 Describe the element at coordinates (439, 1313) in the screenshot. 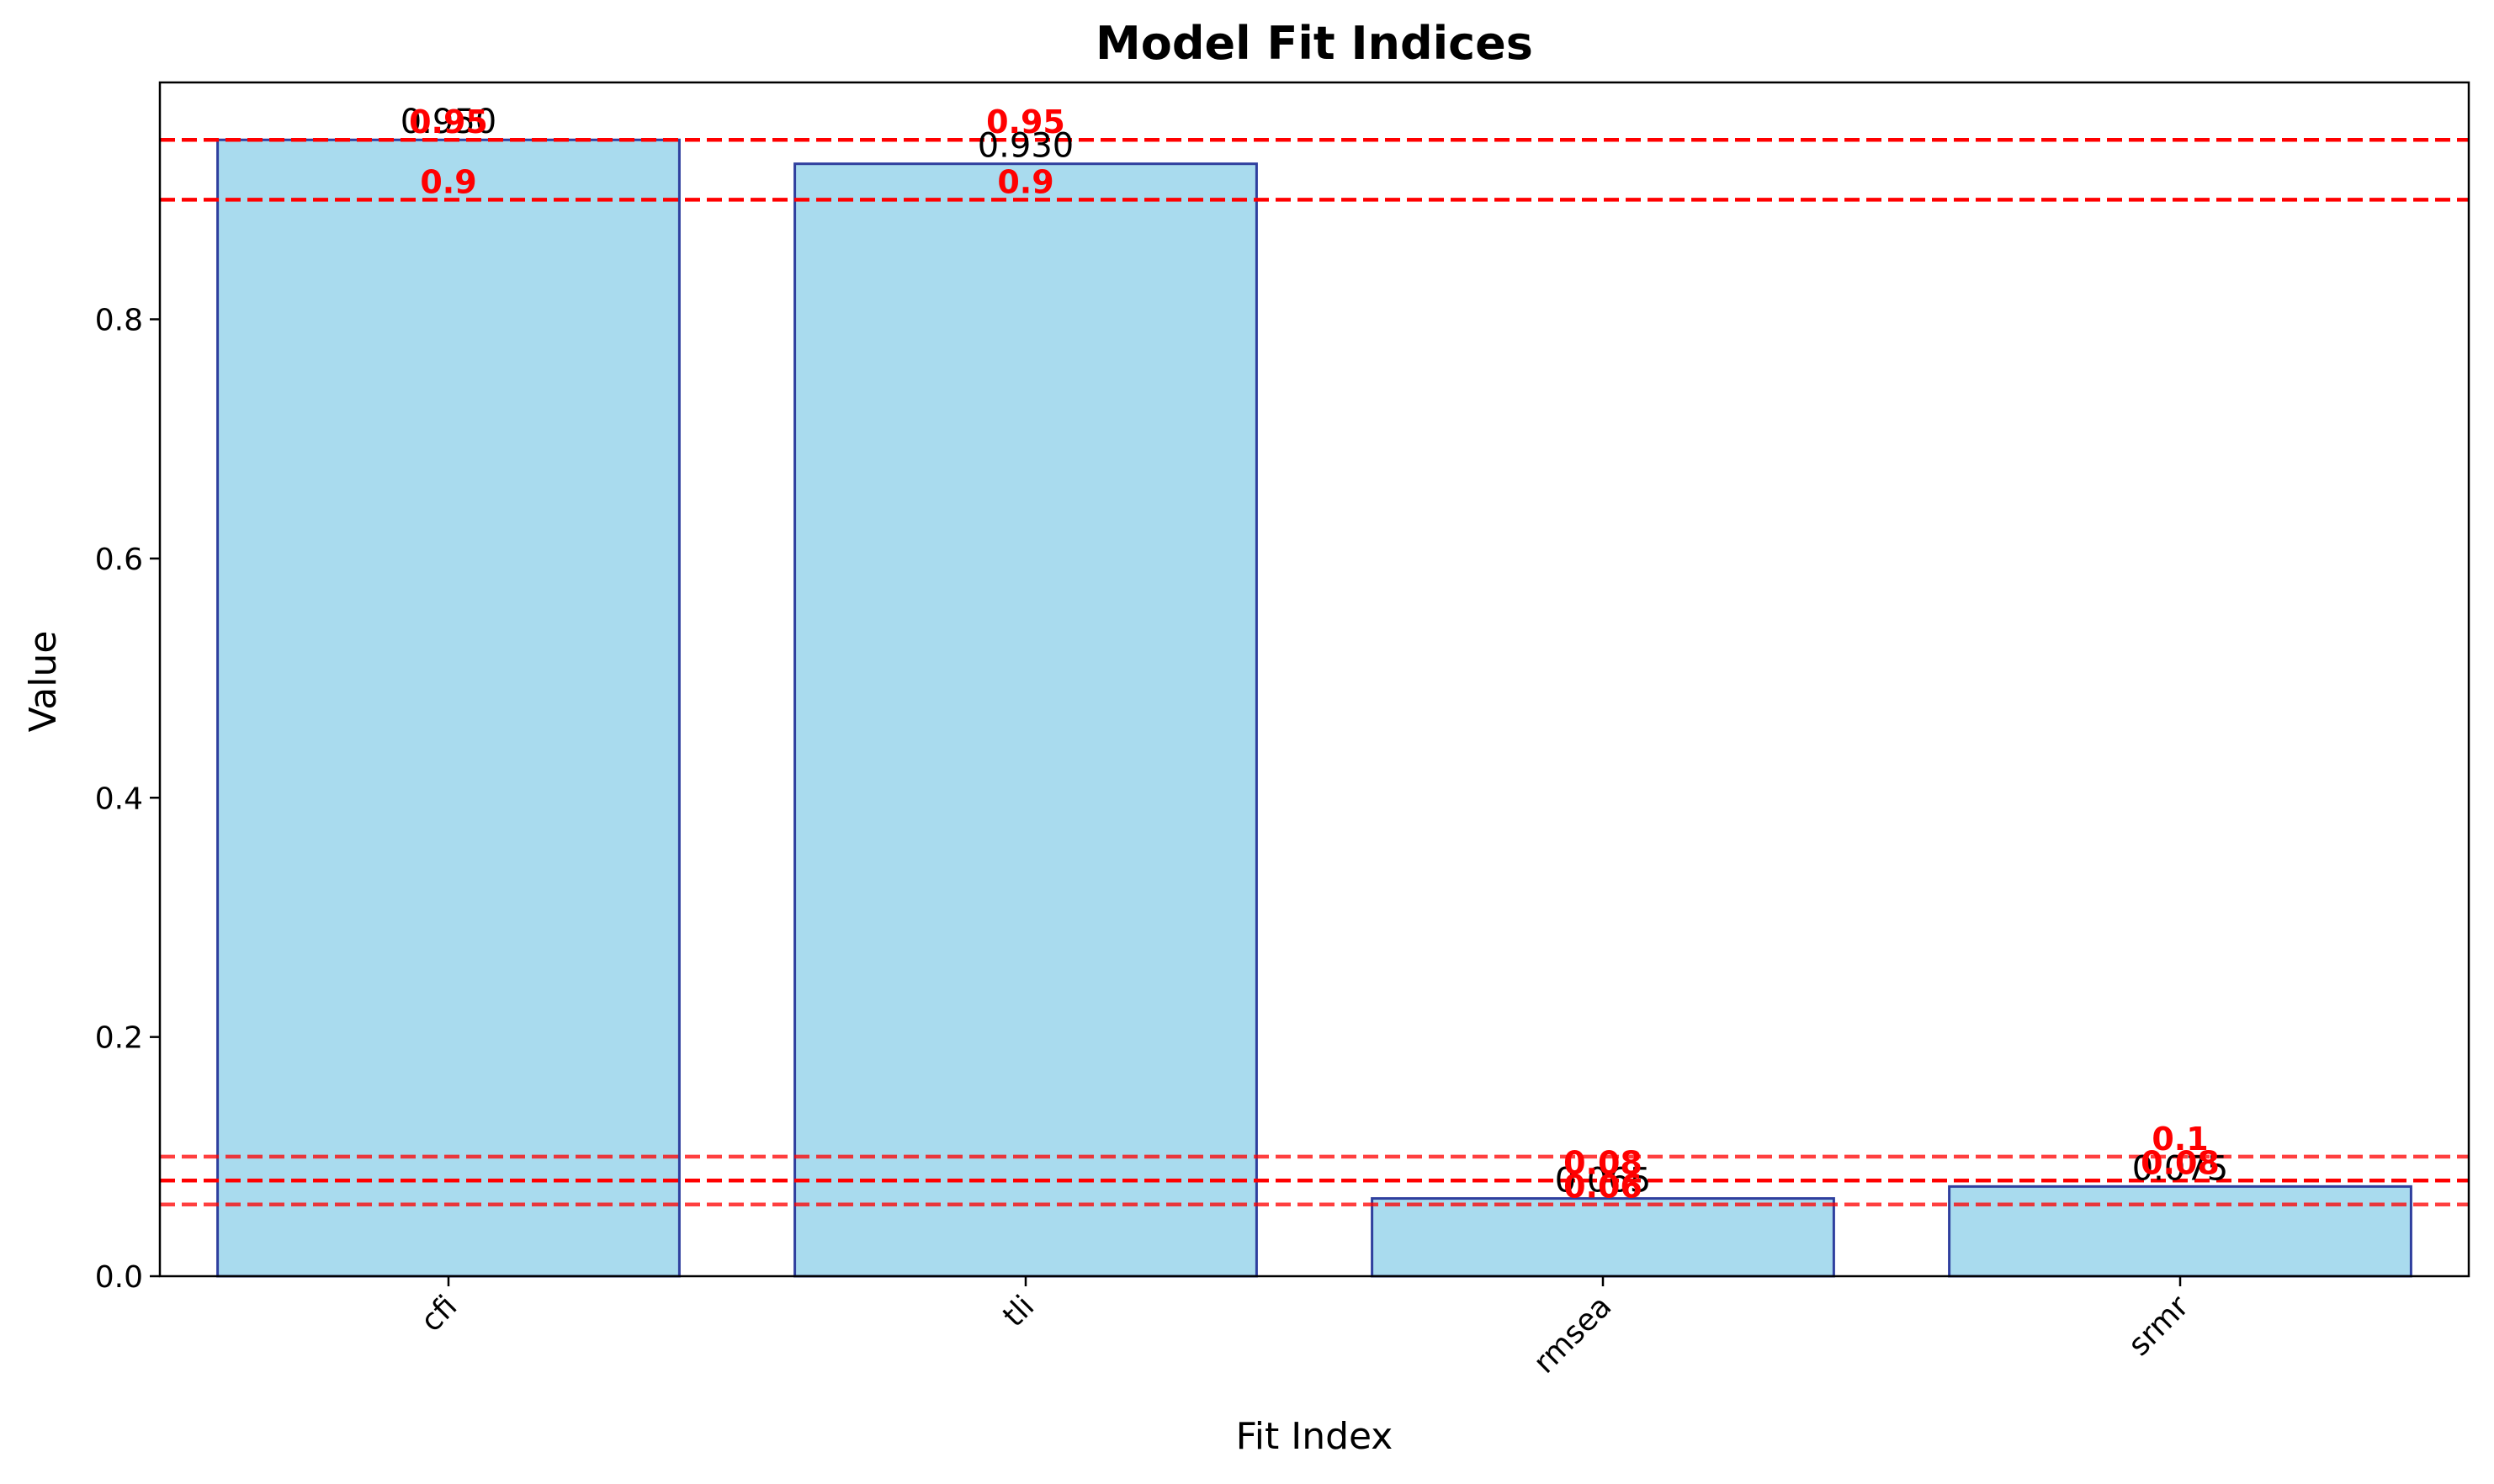

I see `x-tick-label-cfi: cfi` at that location.